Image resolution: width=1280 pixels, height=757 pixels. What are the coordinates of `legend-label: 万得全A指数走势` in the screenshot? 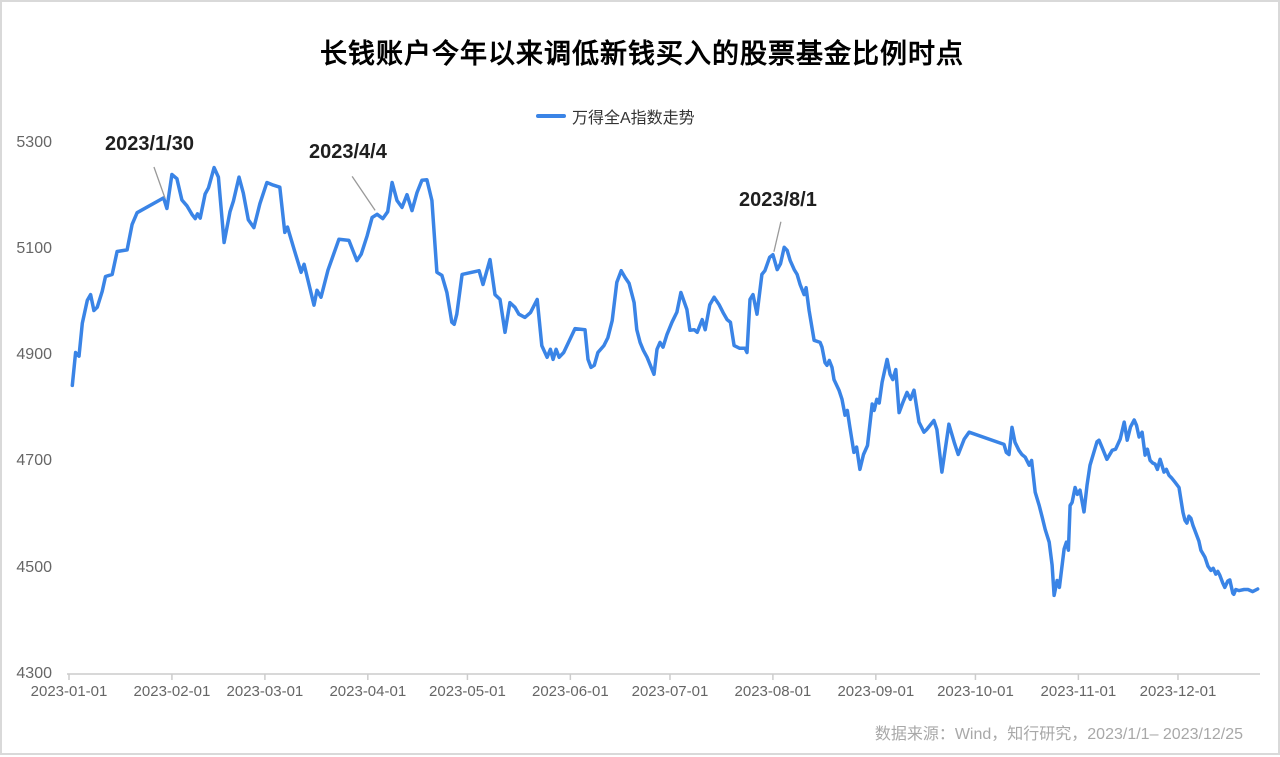 It's located at (633, 118).